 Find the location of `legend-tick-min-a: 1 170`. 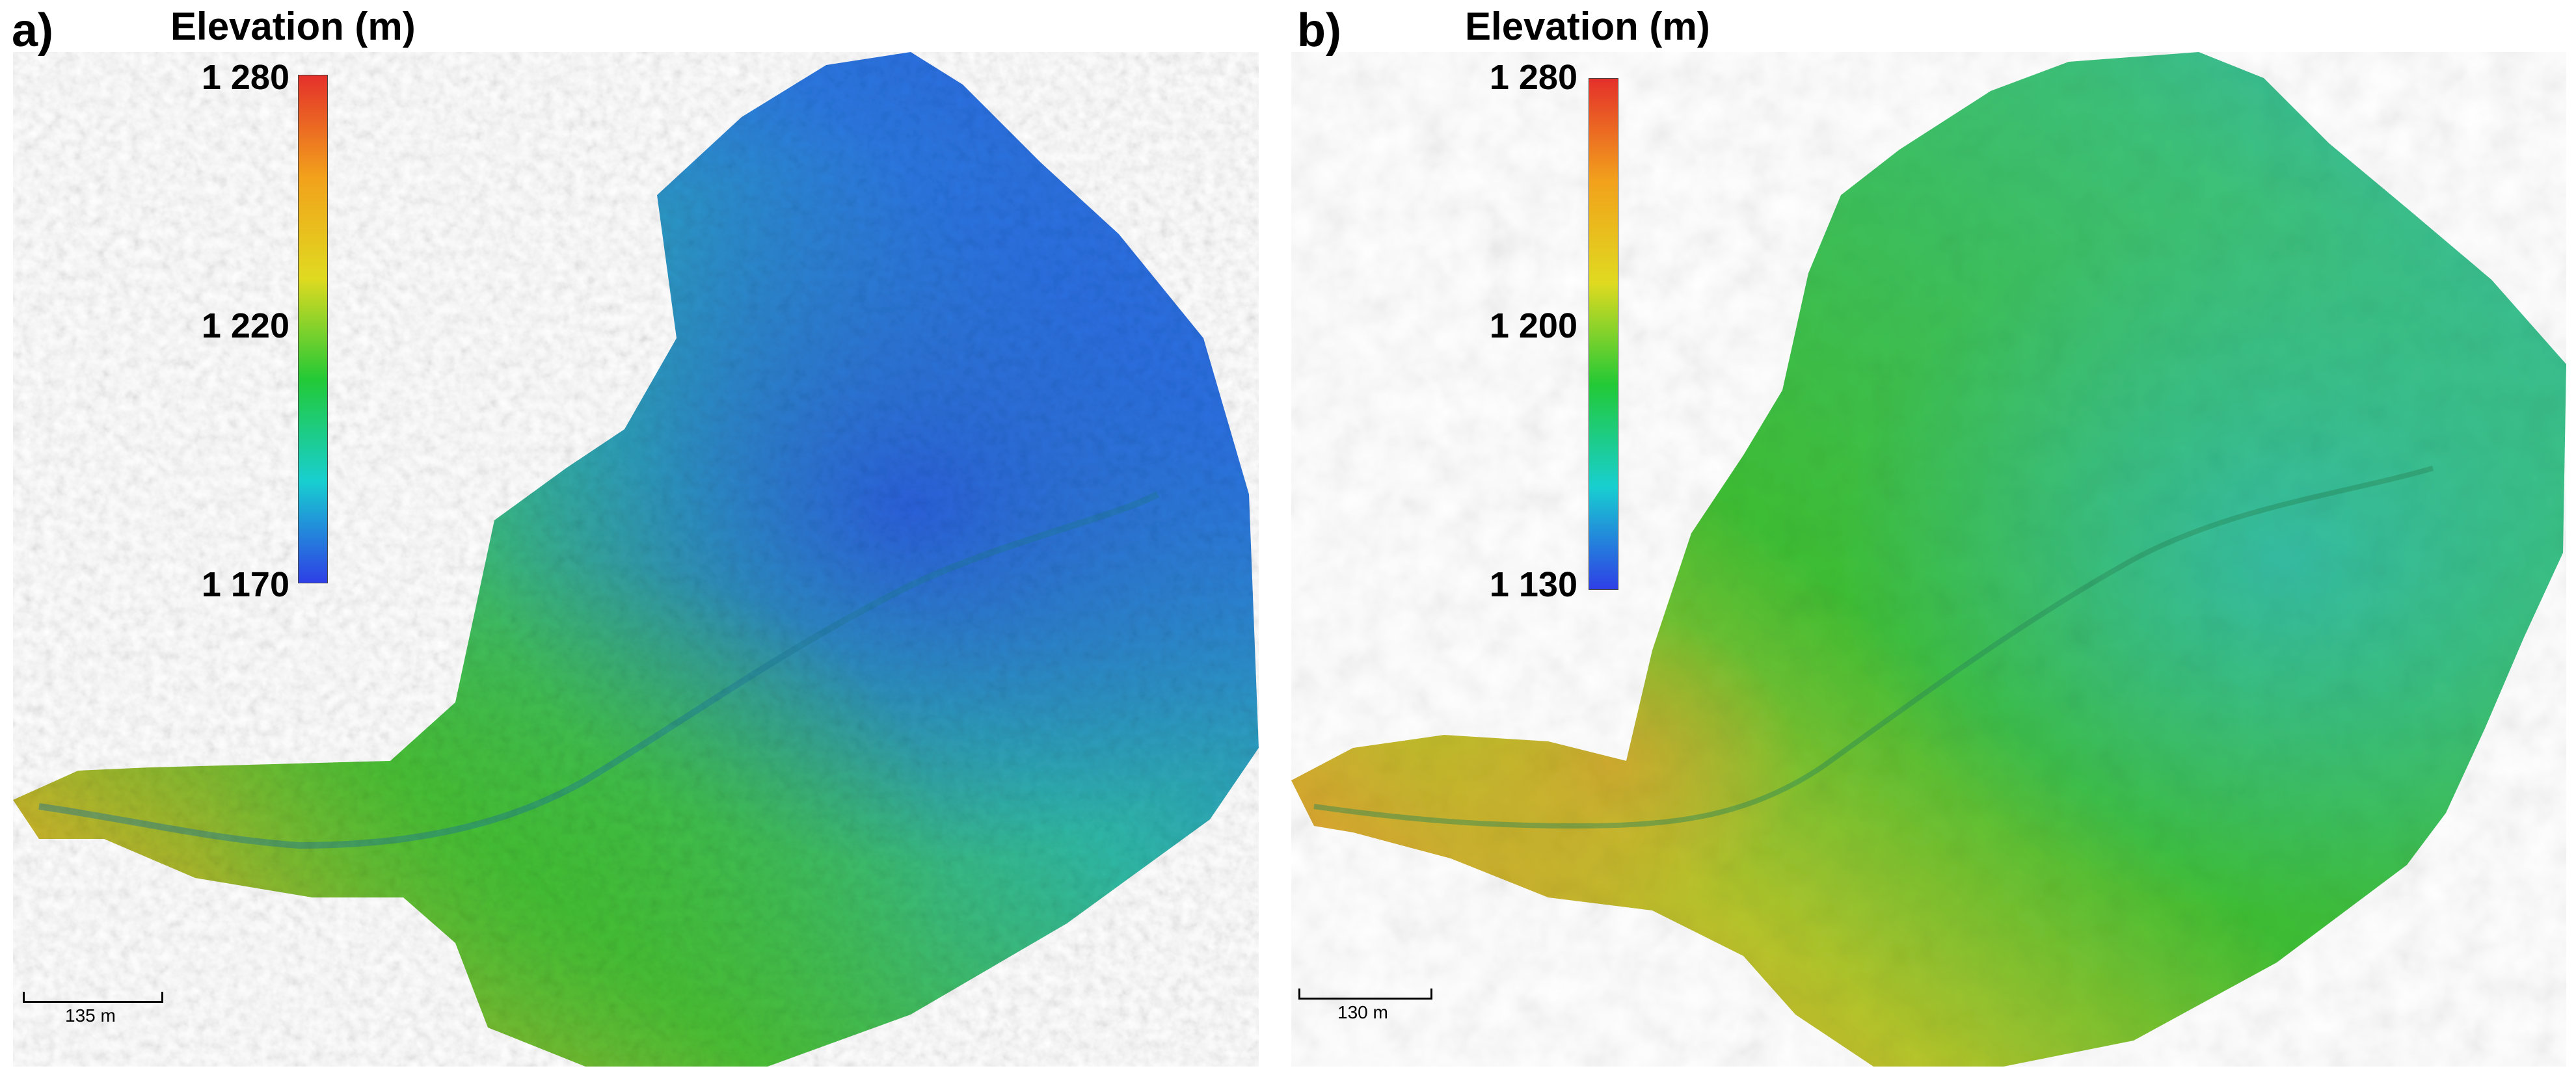

legend-tick-min-a: 1 170 is located at coordinates (245, 584).